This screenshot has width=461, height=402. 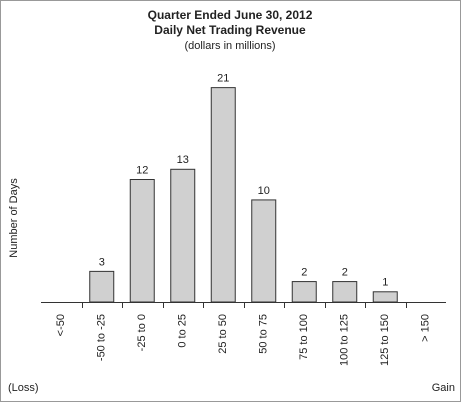 I want to click on unit-note: (dollars in millions), so click(x=229, y=46).